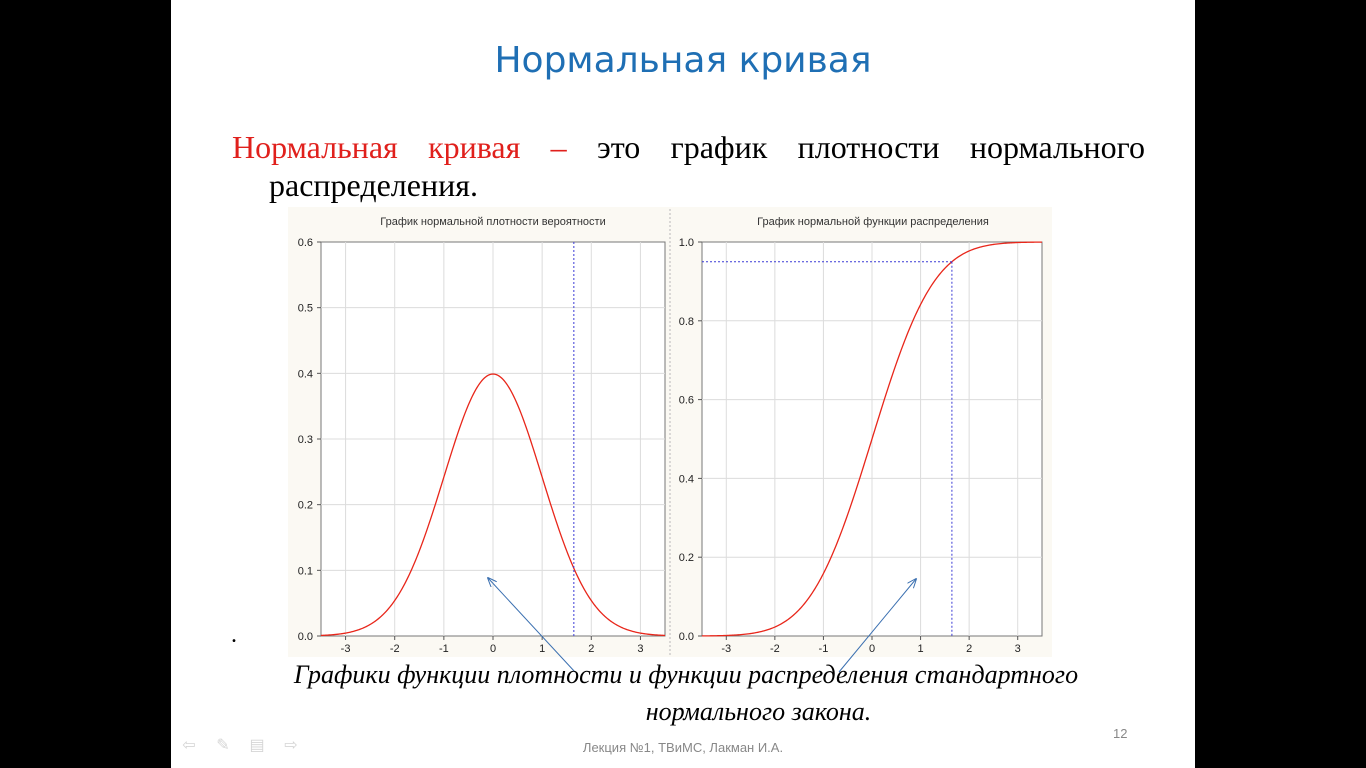 Image resolution: width=1366 pixels, height=768 pixels. I want to click on slide-footer: Лекция №1, ТВиМС, Лакман И.А., so click(683, 747).